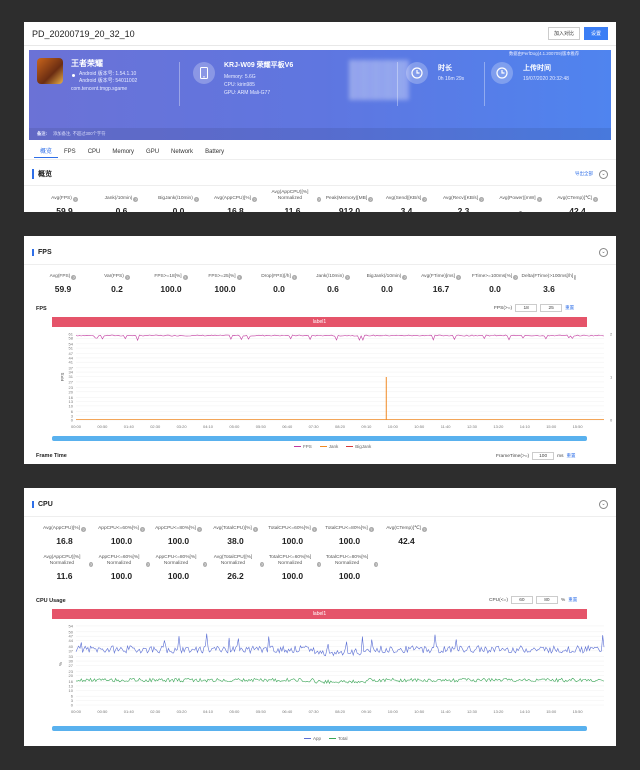 This screenshot has height=770, width=640. Describe the element at coordinates (99, 89) in the screenshot. I see `package-name: com.tencent.tmgp.sgame` at that location.